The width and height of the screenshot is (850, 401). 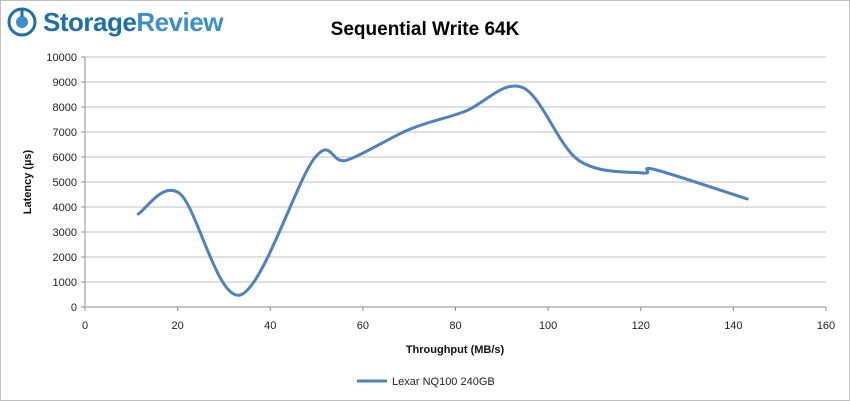 What do you see at coordinates (65, 83) in the screenshot?
I see `y-tick-label: 9000` at bounding box center [65, 83].